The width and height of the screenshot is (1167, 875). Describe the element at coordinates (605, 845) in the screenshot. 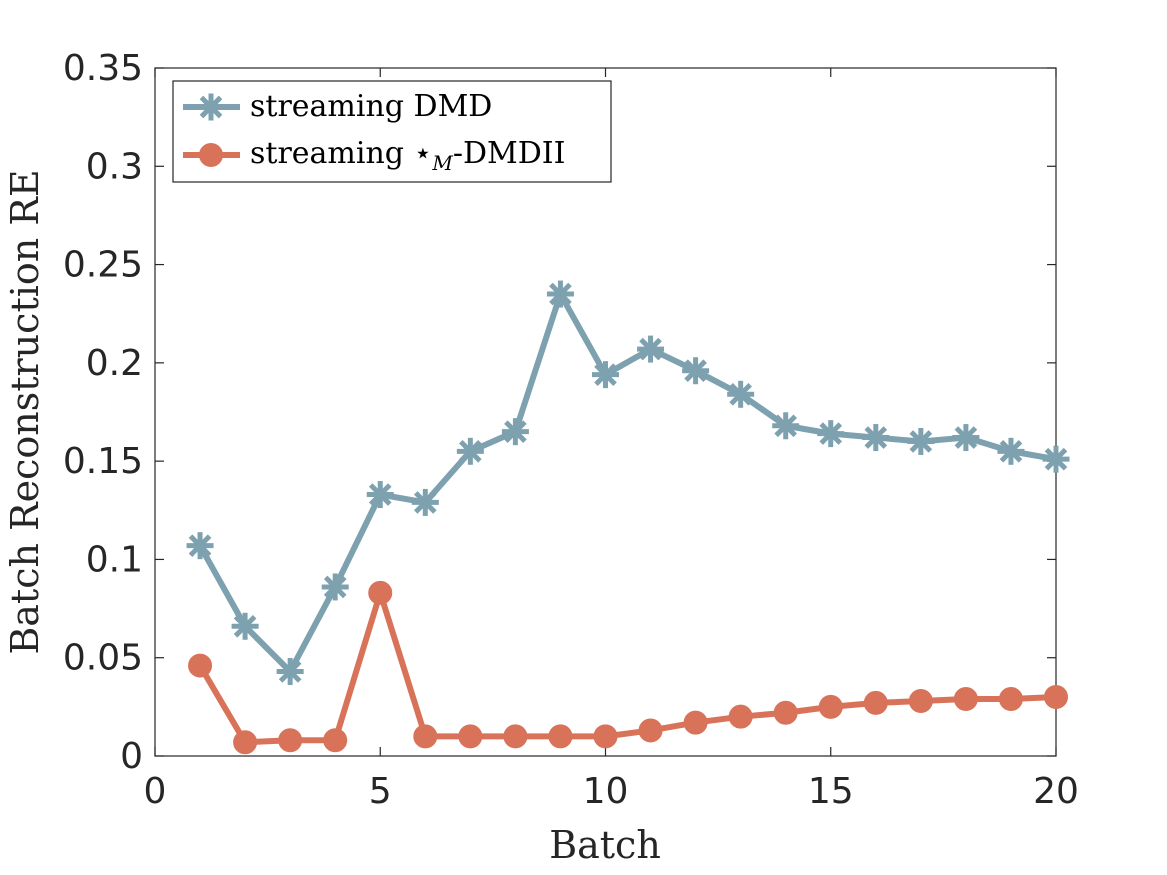

I see `x-axis-title: Batch` at that location.